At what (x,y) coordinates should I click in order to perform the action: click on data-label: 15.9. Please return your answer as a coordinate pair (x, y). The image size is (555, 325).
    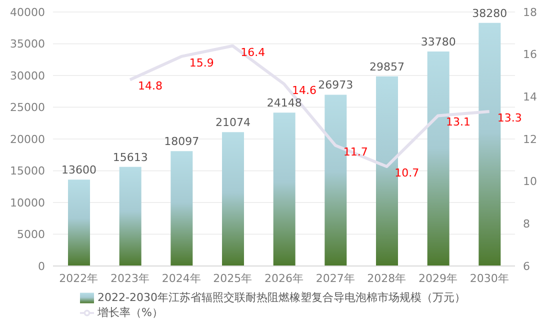
    Looking at the image, I should click on (201, 63).